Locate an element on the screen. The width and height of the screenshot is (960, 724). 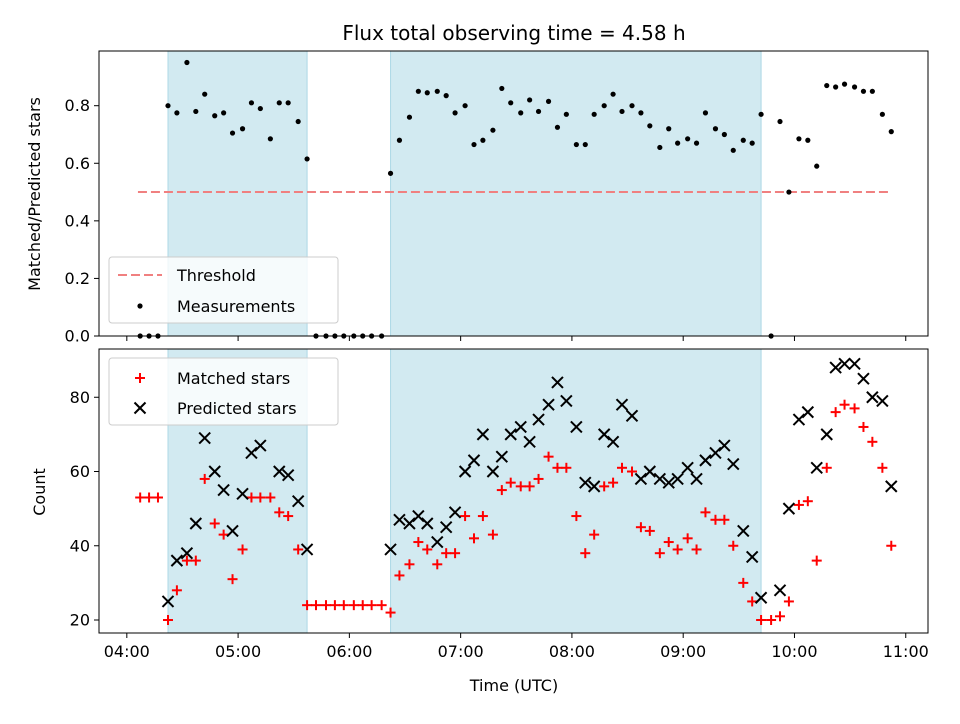
top-y-tick-label: 0.2 is located at coordinates (77, 278).